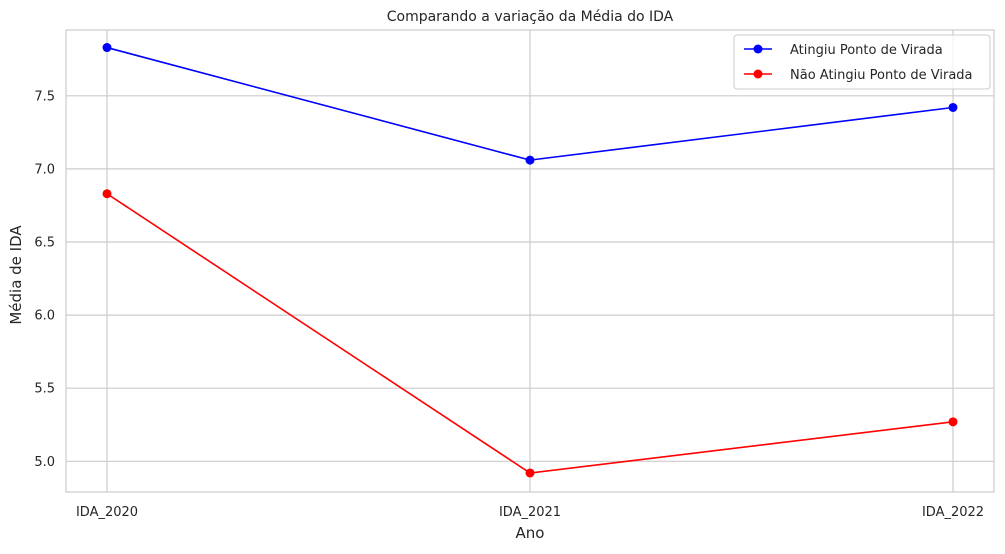  What do you see at coordinates (953, 512) in the screenshot?
I see `x-tick-label: IDA_2022` at bounding box center [953, 512].